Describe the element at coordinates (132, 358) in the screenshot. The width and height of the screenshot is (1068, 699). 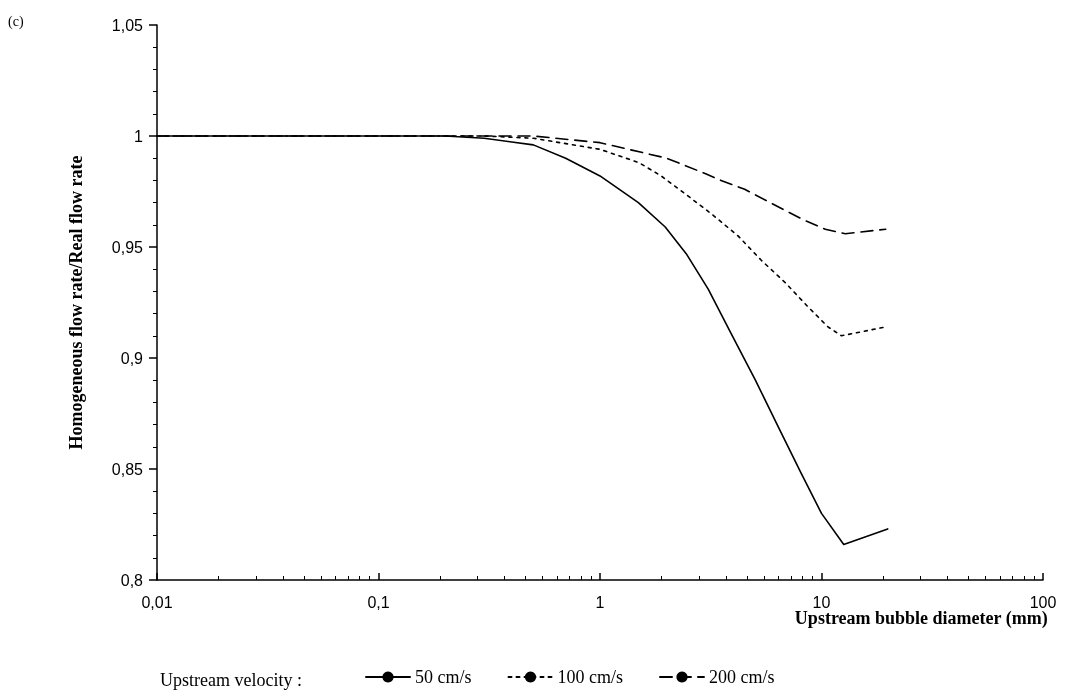
I see `y-tick-label: 0,9` at that location.